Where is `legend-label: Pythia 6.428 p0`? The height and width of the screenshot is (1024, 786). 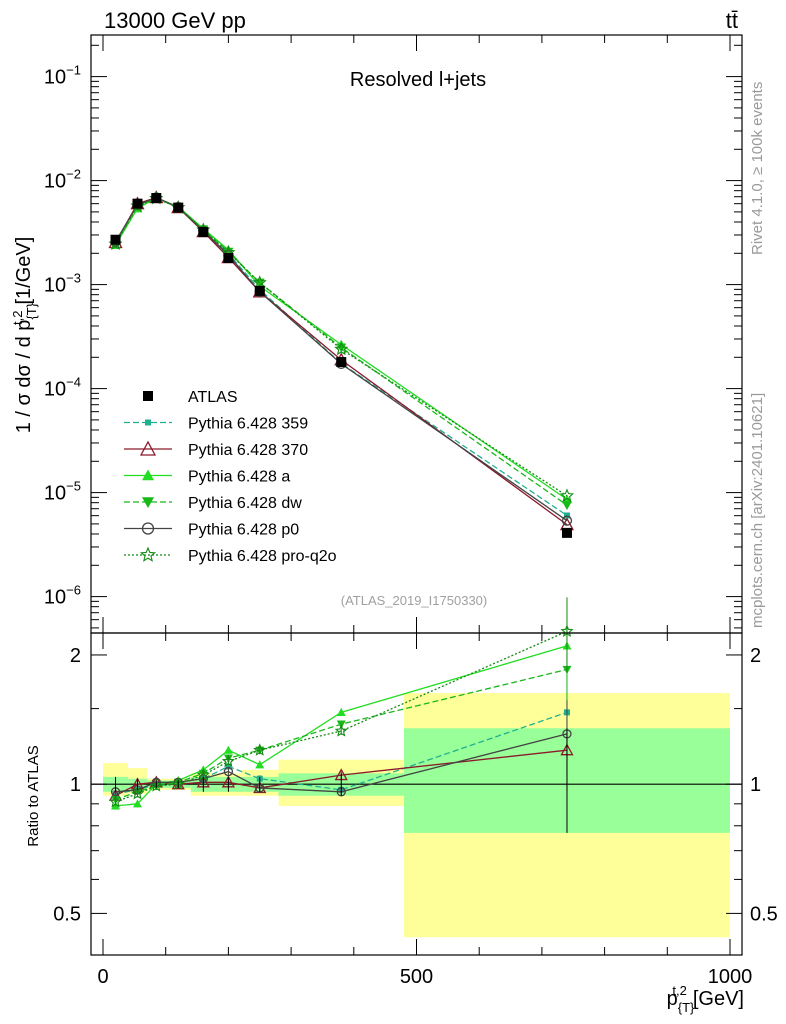
legend-label: Pythia 6.428 p0 is located at coordinates (243, 530).